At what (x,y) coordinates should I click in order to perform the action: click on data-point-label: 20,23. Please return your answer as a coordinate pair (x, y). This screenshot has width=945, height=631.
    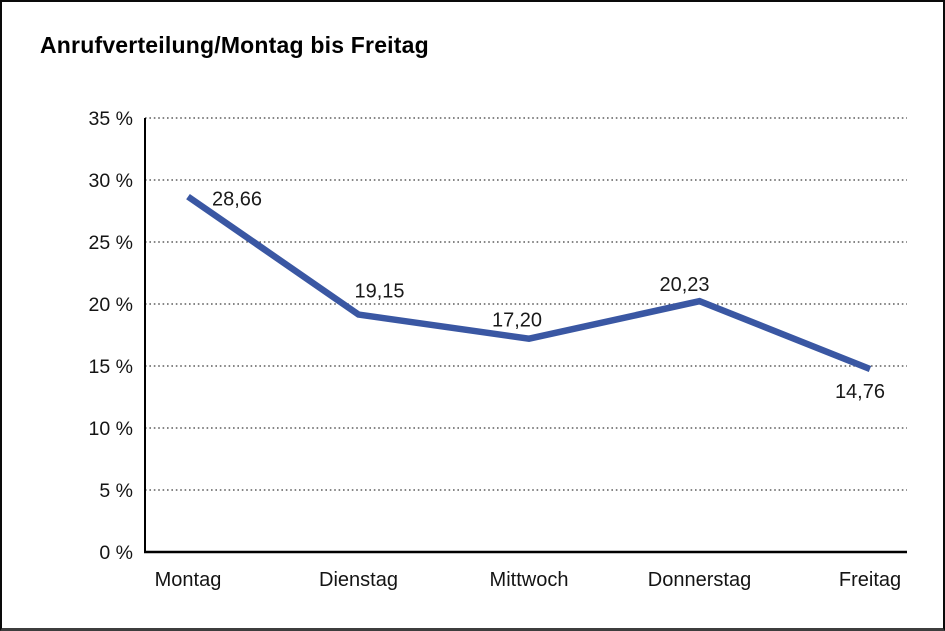
    Looking at the image, I should click on (684, 285).